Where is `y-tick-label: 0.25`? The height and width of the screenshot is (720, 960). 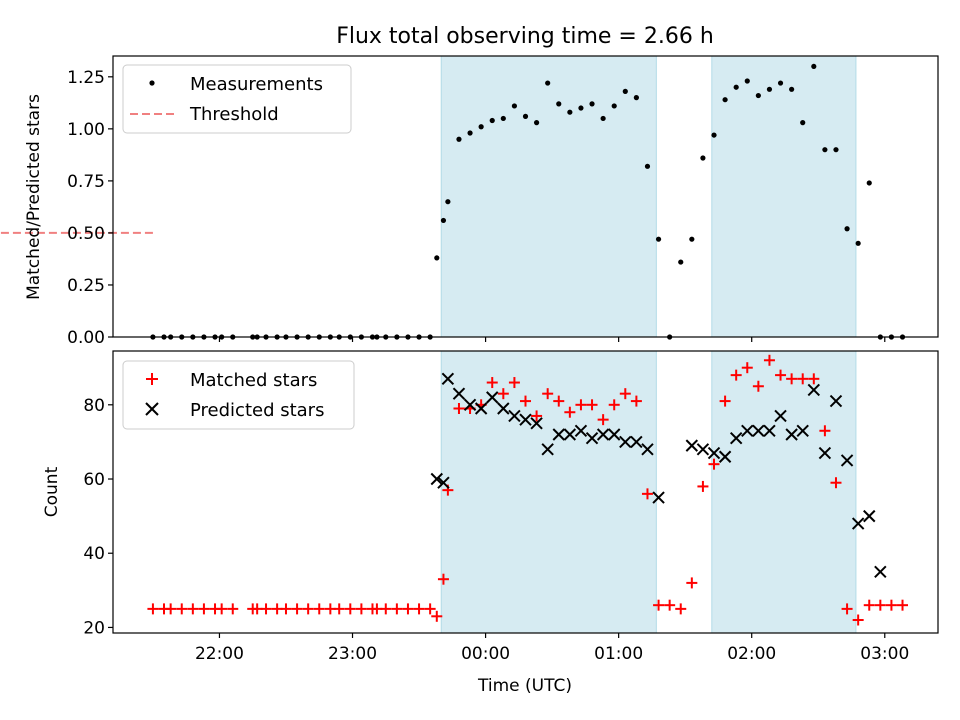 y-tick-label: 0.25 is located at coordinates (86, 286).